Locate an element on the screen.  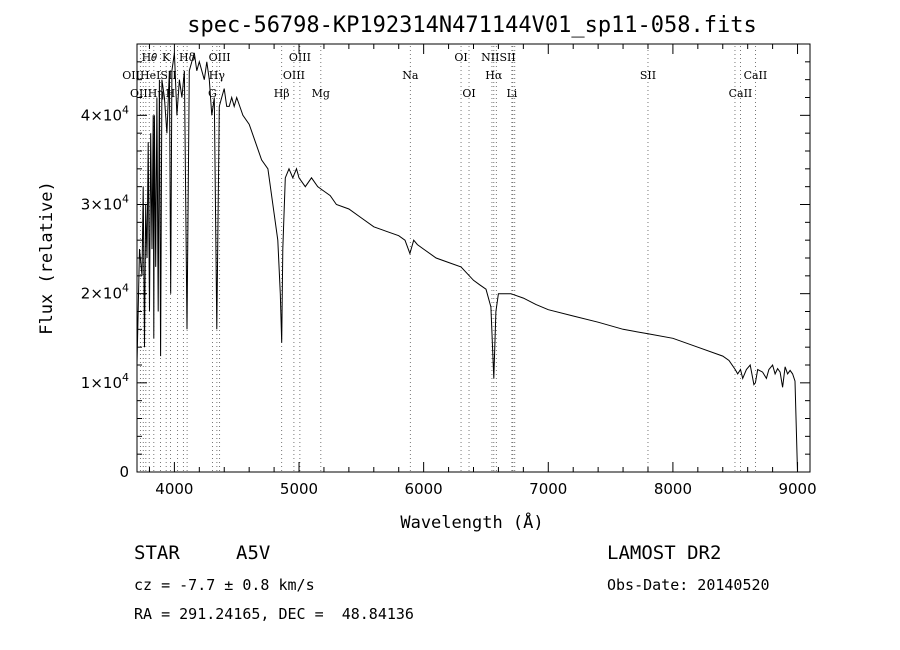
object-class: STAR is located at coordinates (157, 553).